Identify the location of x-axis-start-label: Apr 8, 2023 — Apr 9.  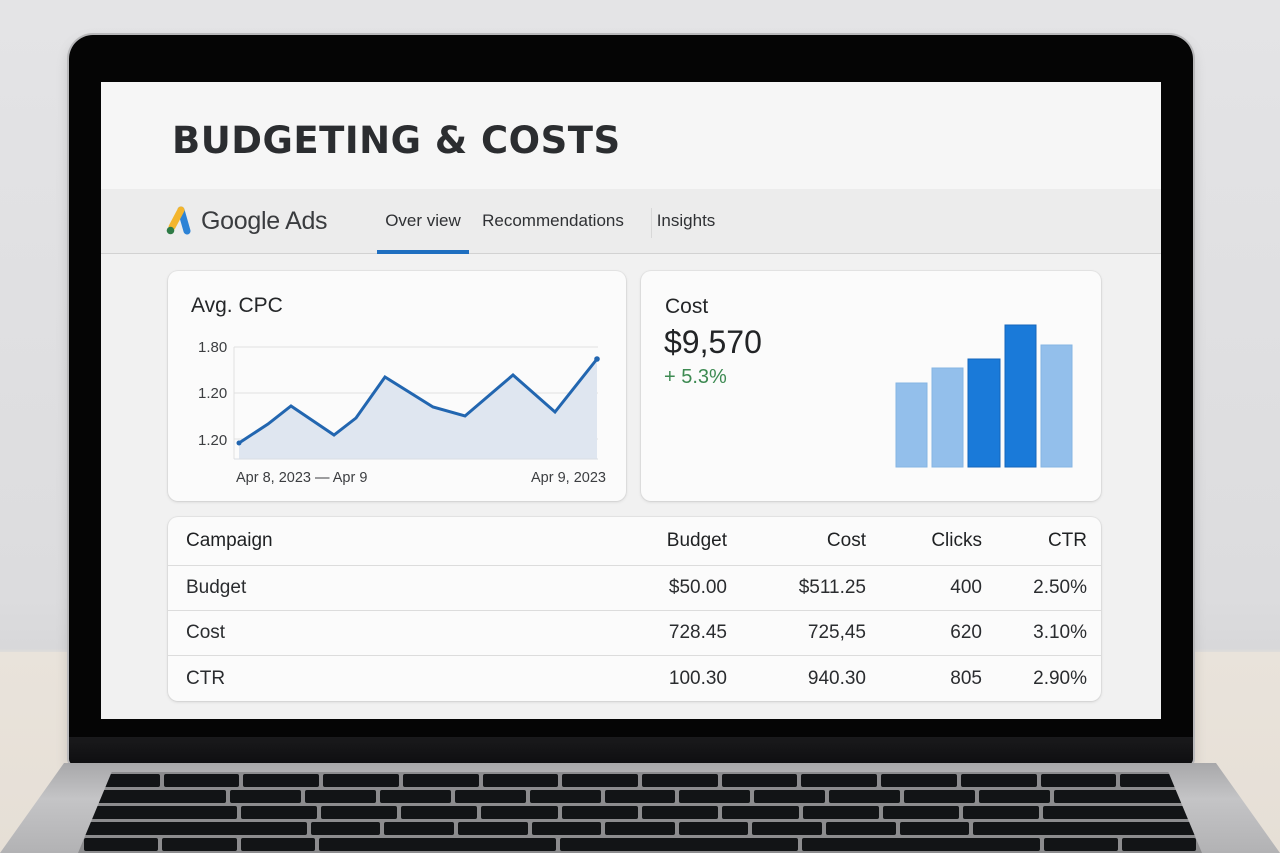
(302, 478).